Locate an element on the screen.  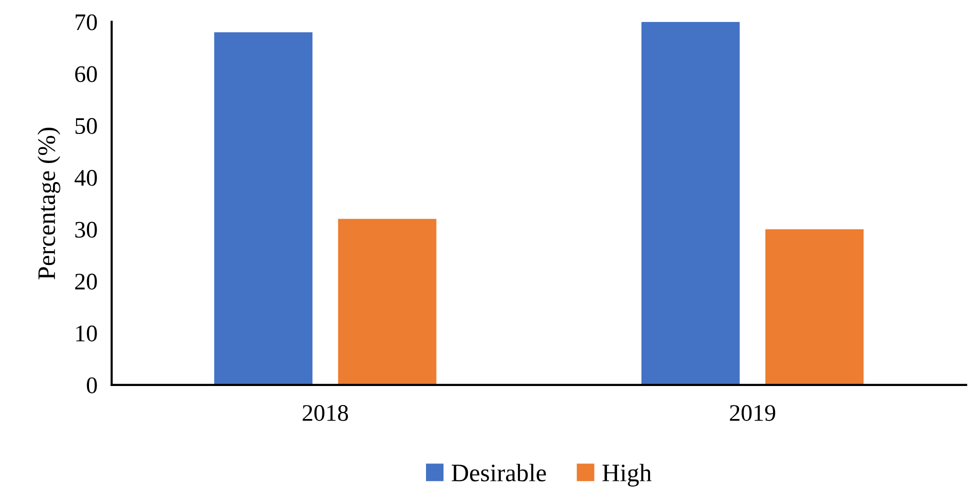
y-tick-label: 10 is located at coordinates (86, 334).